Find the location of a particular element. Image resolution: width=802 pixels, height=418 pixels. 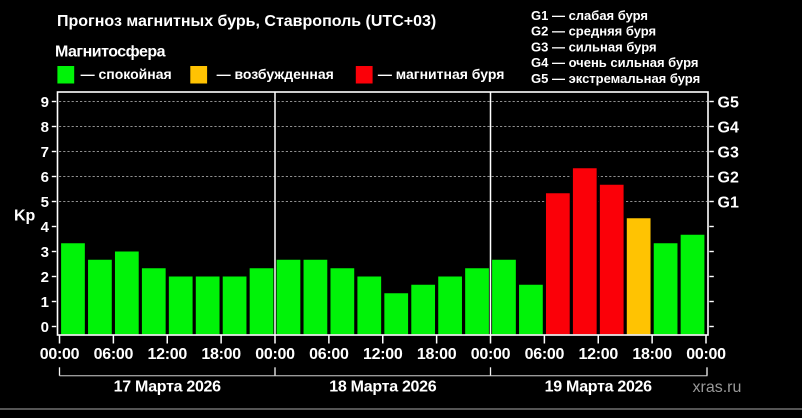

svg-text: G5 — экстремальная буря is located at coordinates (615, 78).